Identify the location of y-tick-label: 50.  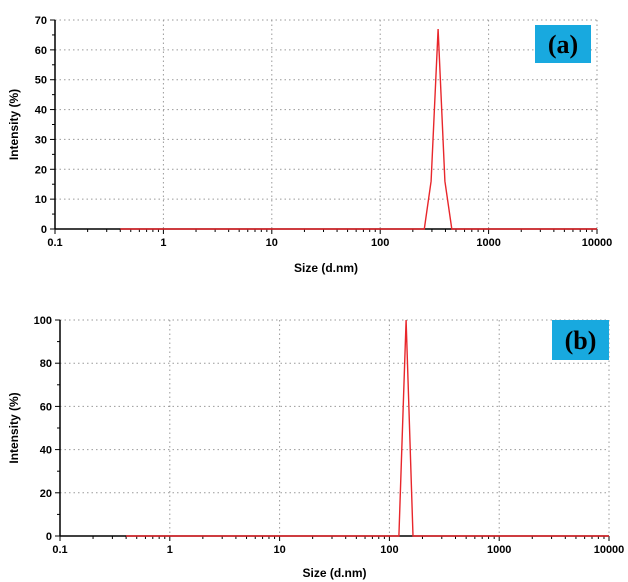
(41, 81).